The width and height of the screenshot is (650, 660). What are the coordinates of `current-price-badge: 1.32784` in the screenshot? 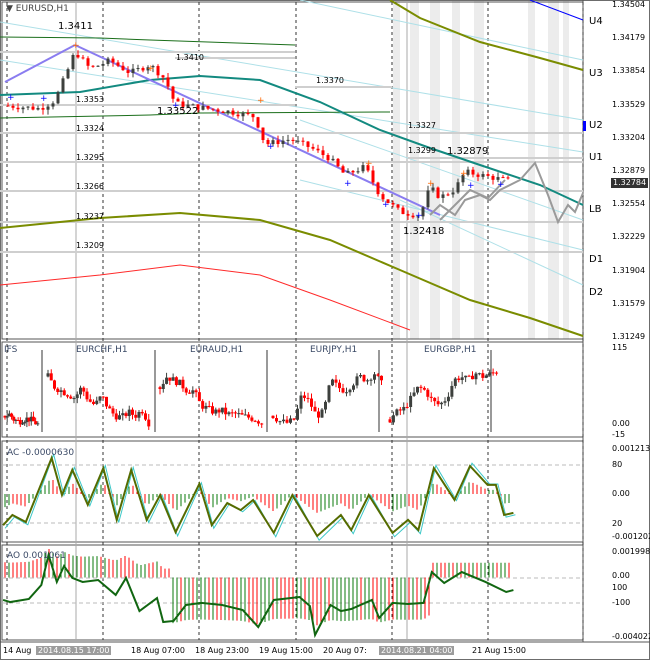 It's located at (630, 183).